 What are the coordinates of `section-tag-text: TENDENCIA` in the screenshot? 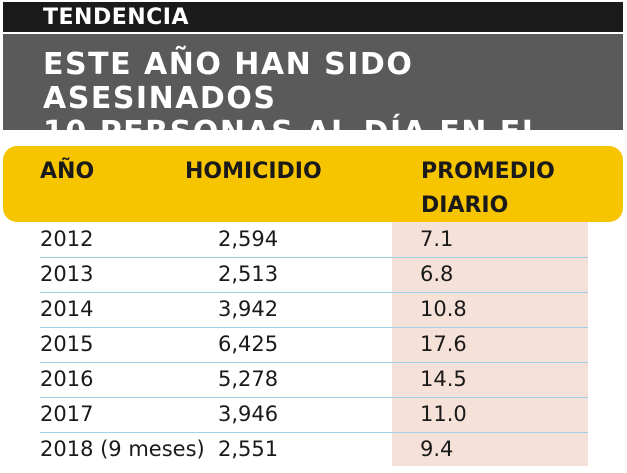 It's located at (116, 17).